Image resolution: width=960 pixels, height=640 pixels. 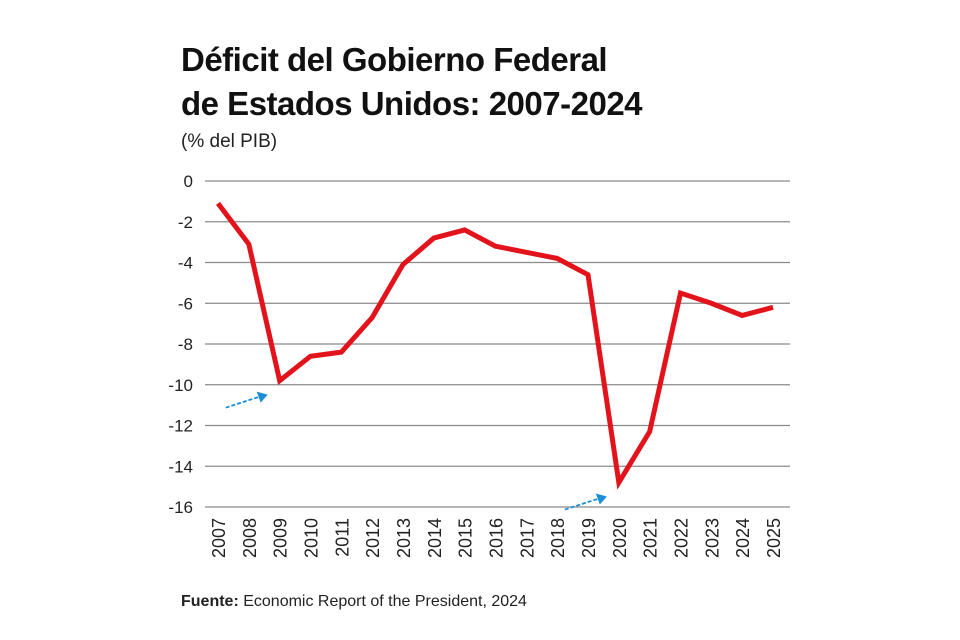 I want to click on x-tick-label: 2007, so click(x=219, y=538).